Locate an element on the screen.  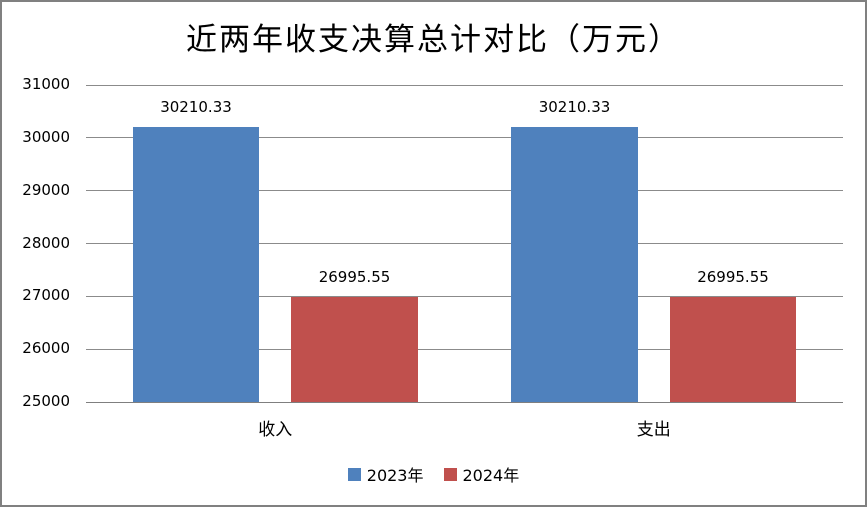
legend-item: 2024年 is located at coordinates (481, 474).